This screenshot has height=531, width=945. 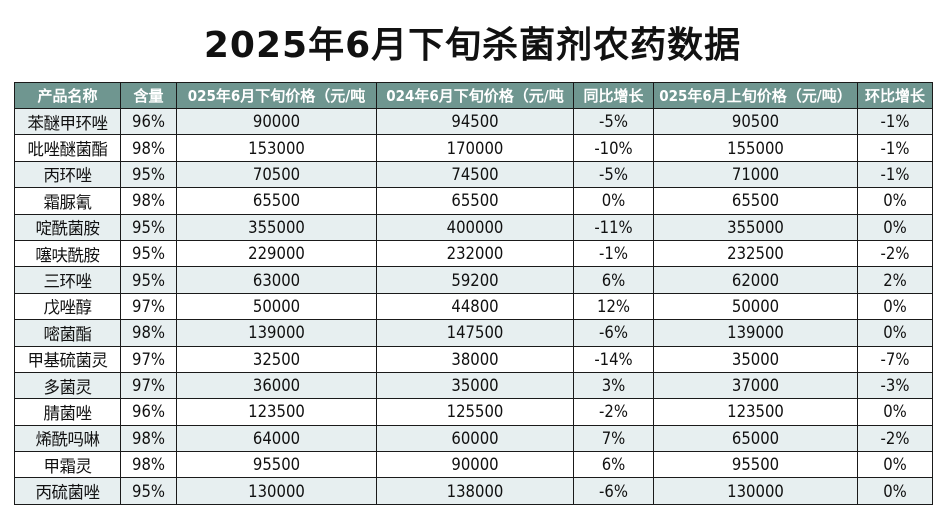 What do you see at coordinates (148, 95) in the screenshot?
I see `header-content: 含量` at bounding box center [148, 95].